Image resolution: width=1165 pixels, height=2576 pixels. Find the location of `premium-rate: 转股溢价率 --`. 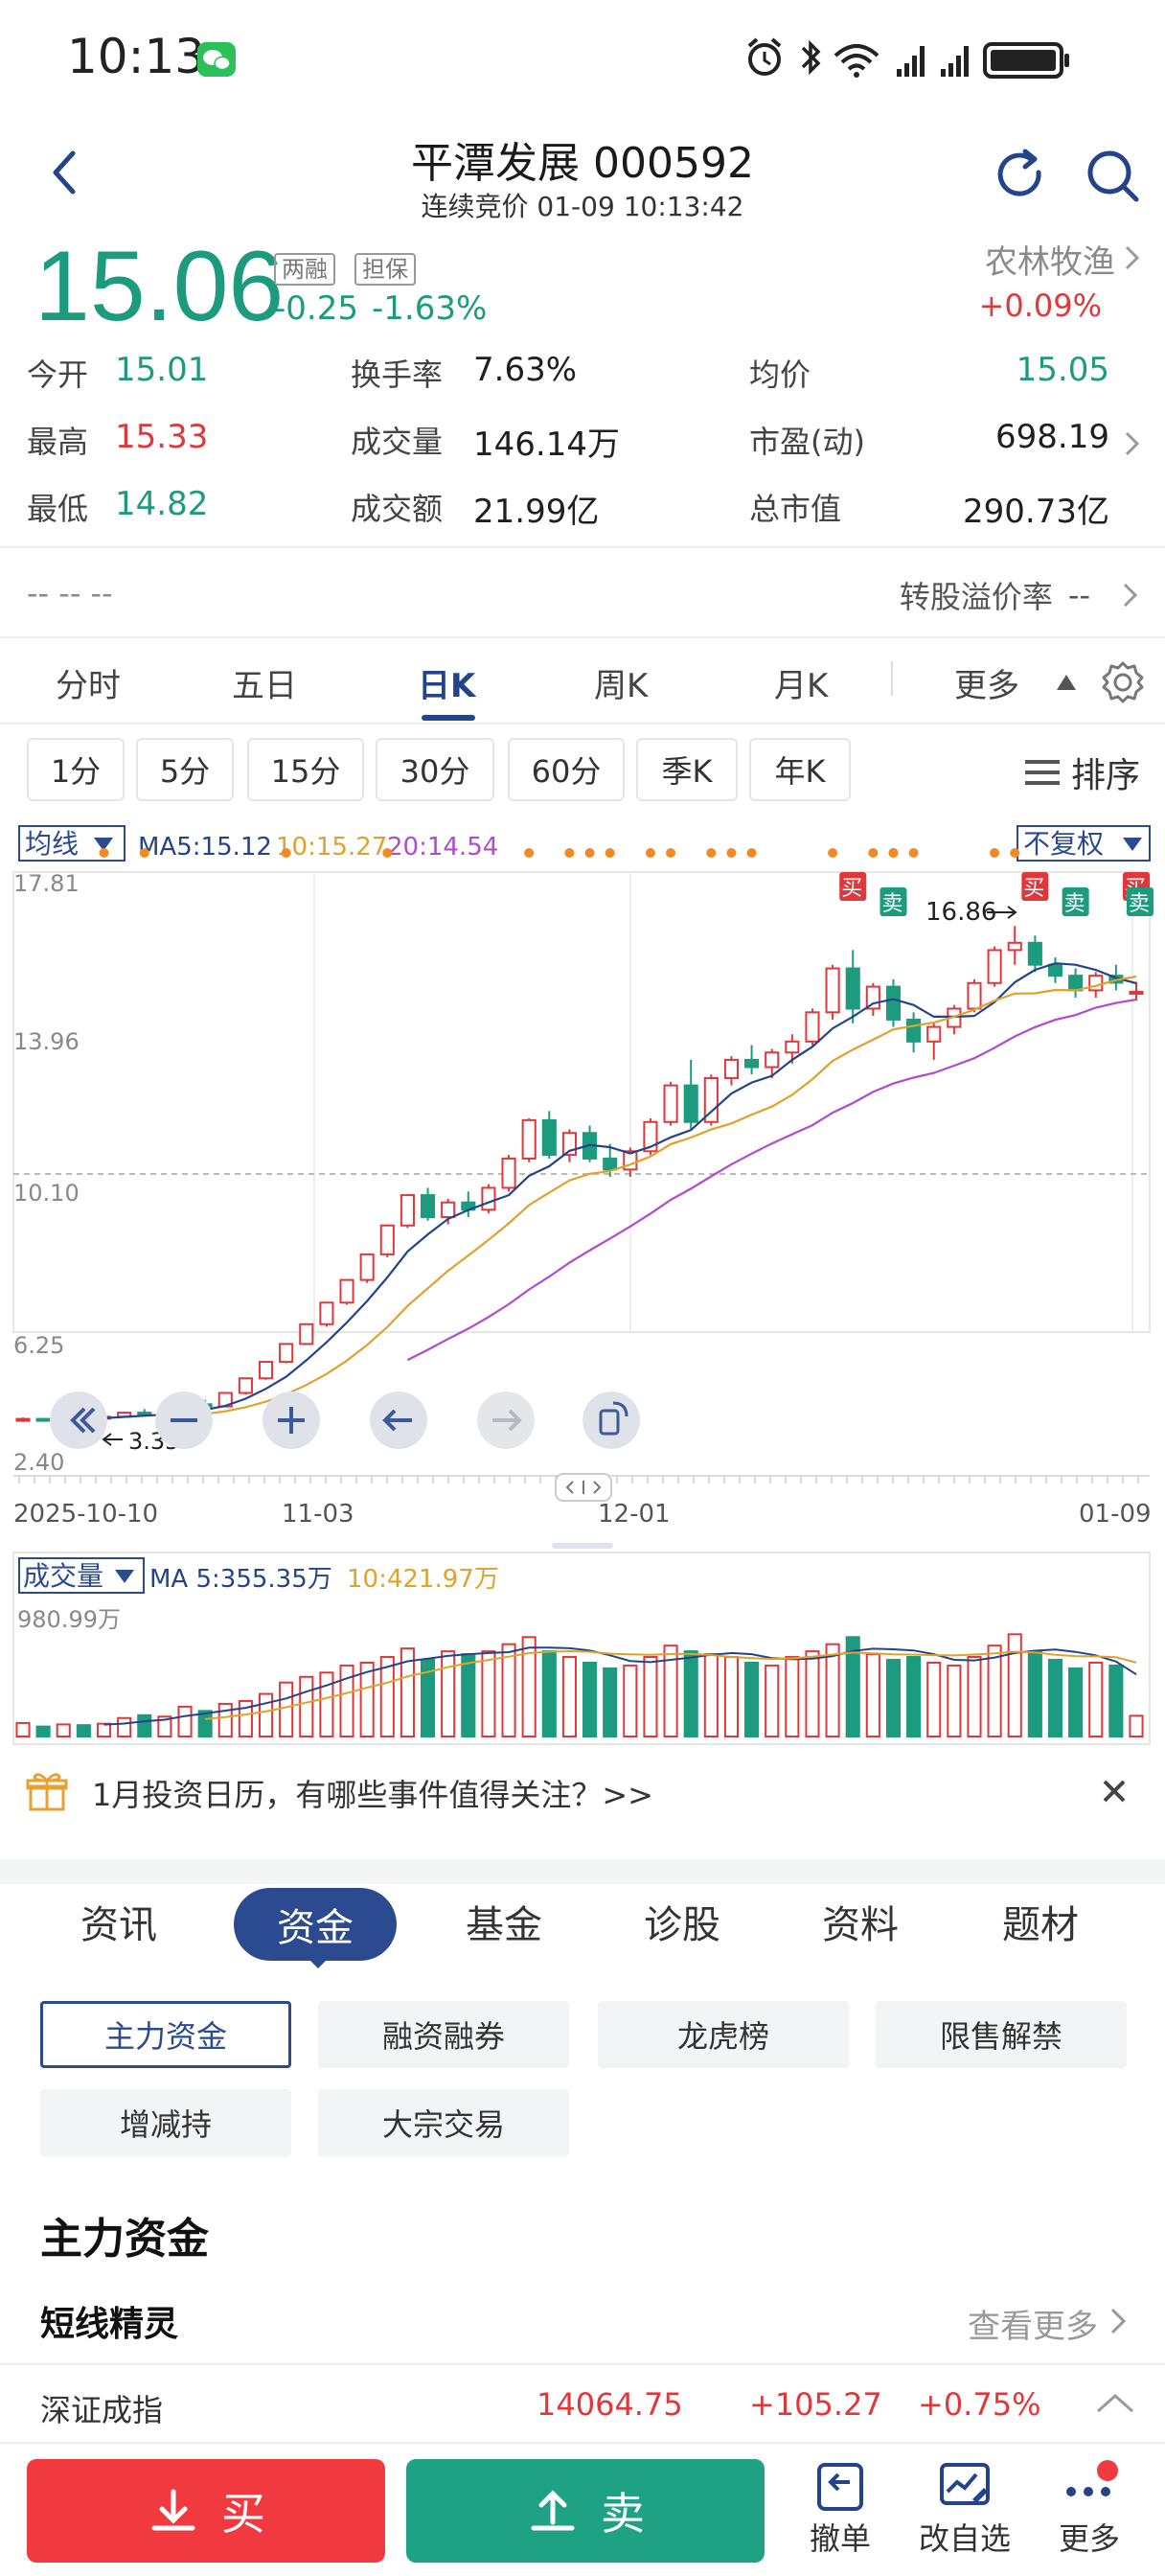

premium-rate: 转股溢价率 -- is located at coordinates (995, 595).